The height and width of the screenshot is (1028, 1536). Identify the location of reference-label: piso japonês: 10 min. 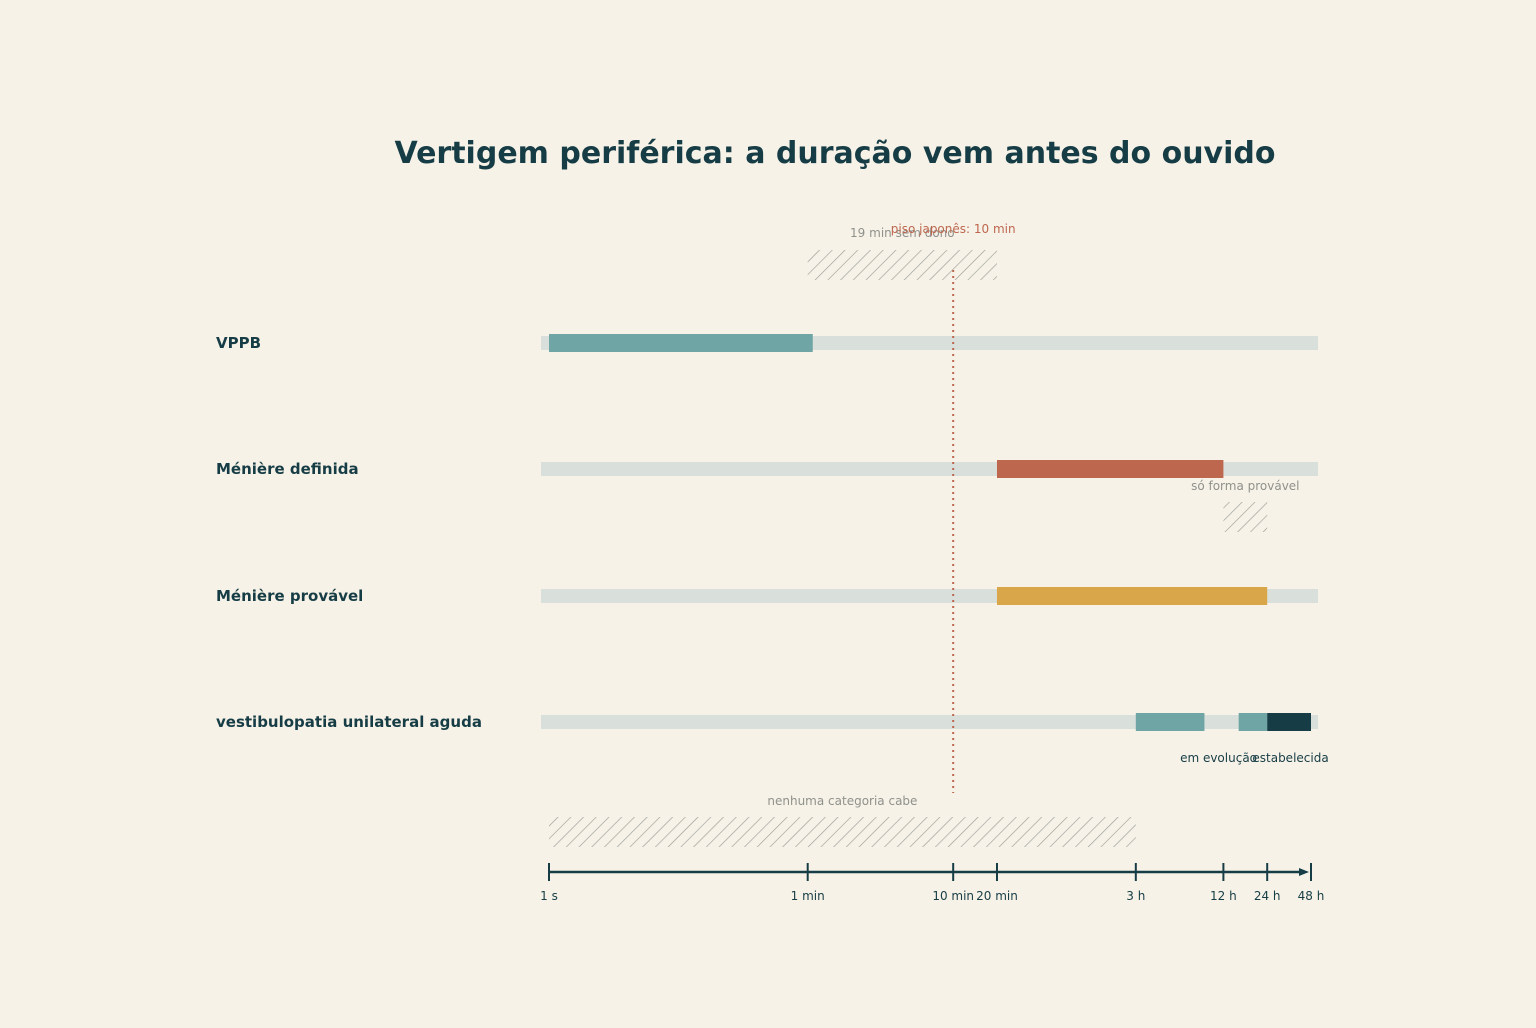
(953, 229).